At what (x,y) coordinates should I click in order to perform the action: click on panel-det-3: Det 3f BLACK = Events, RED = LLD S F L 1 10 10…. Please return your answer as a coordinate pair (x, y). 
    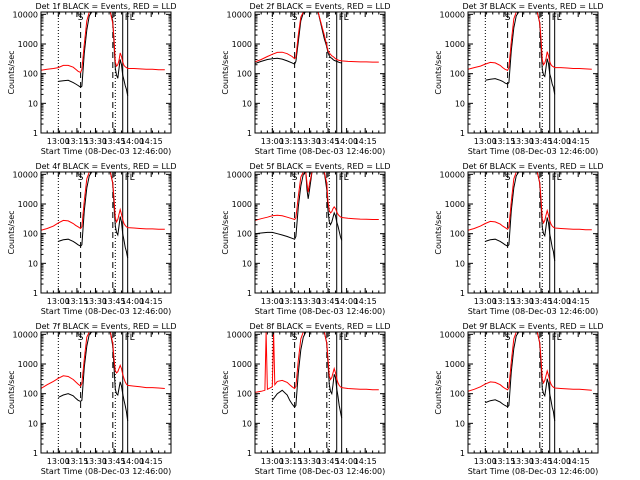
    Looking at the image, I should click on (519, 79).